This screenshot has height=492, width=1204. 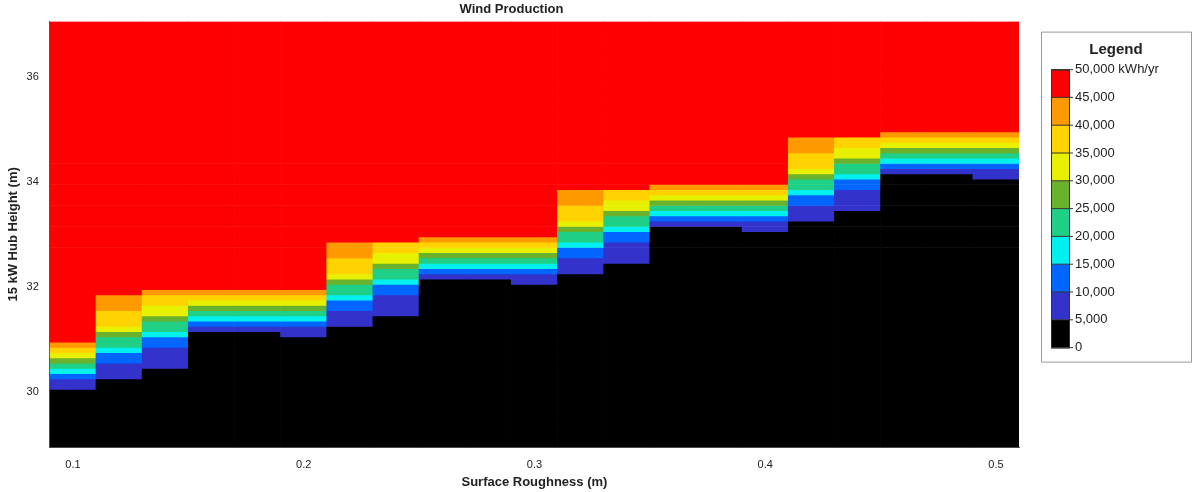 What do you see at coordinates (1095, 124) in the screenshot?
I see `color-bar-label: 40,000` at bounding box center [1095, 124].